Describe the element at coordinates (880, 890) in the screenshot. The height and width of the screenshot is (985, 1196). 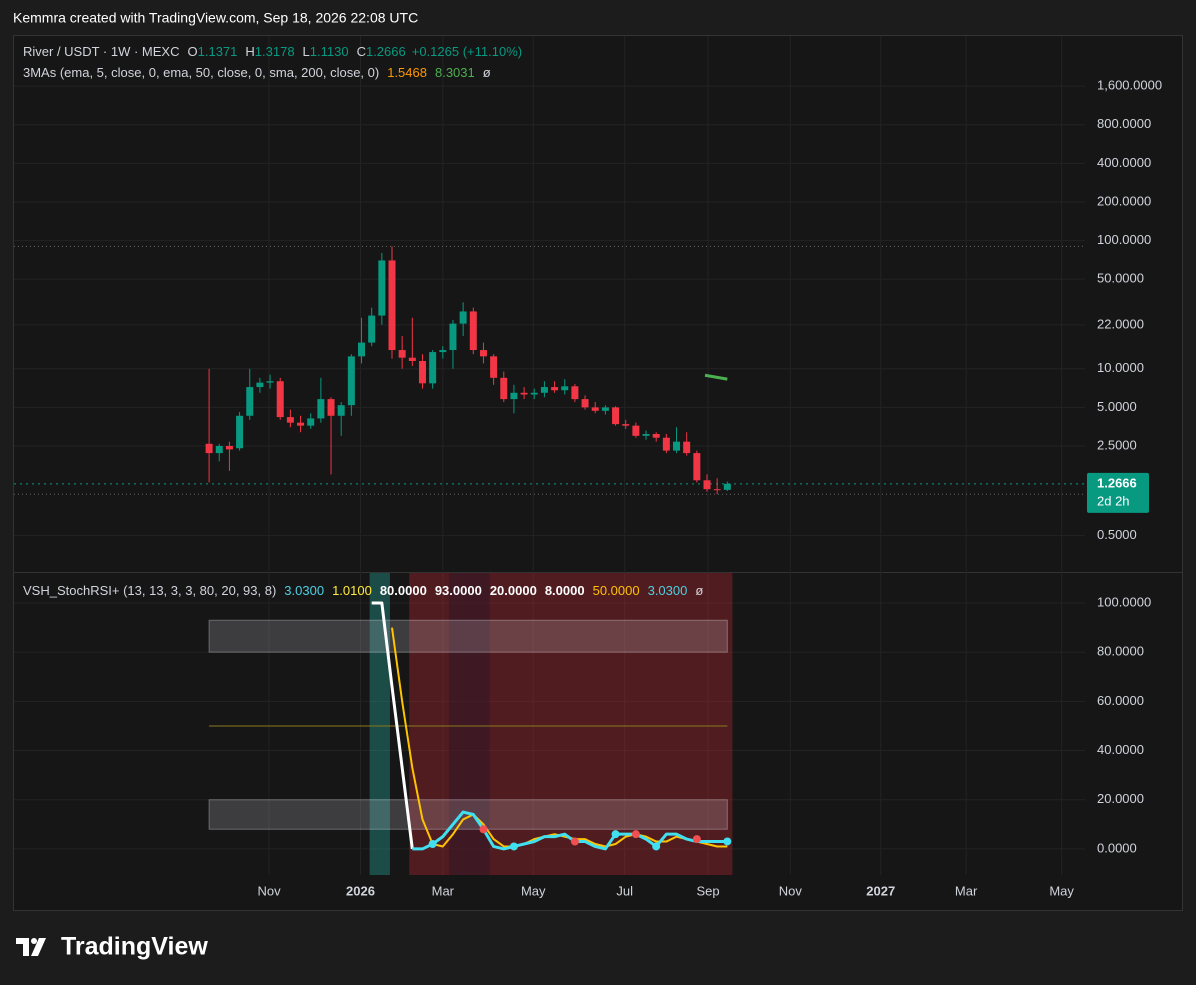
I see `x-tick-label: 2027` at that location.